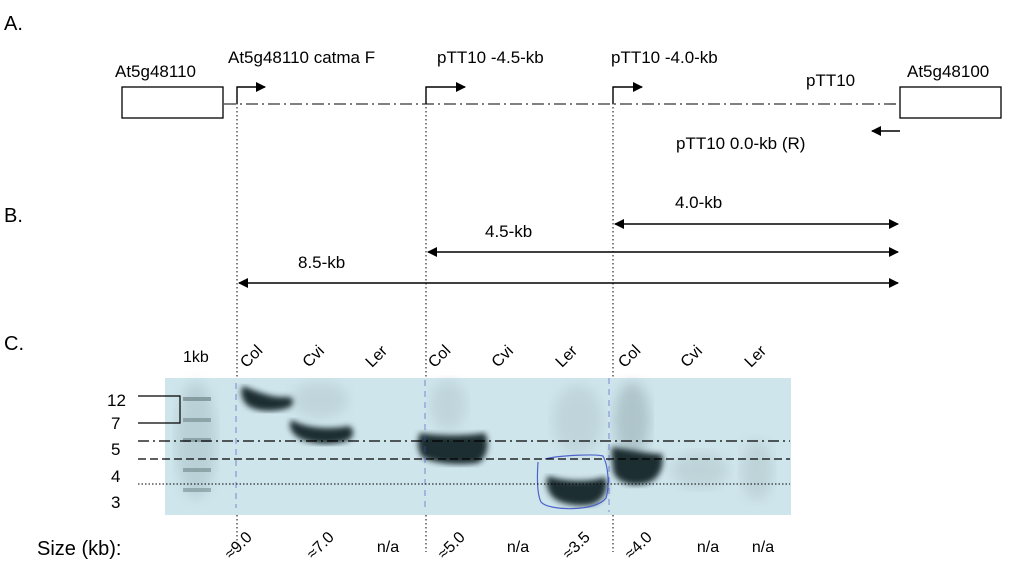  What do you see at coordinates (498, 546) in the screenshot?
I see `size-values: ≈9.0 ≈7.0 n/a ≈5.0 n/a ≈3.5 ≈4.0 n/a n/a` at bounding box center [498, 546].